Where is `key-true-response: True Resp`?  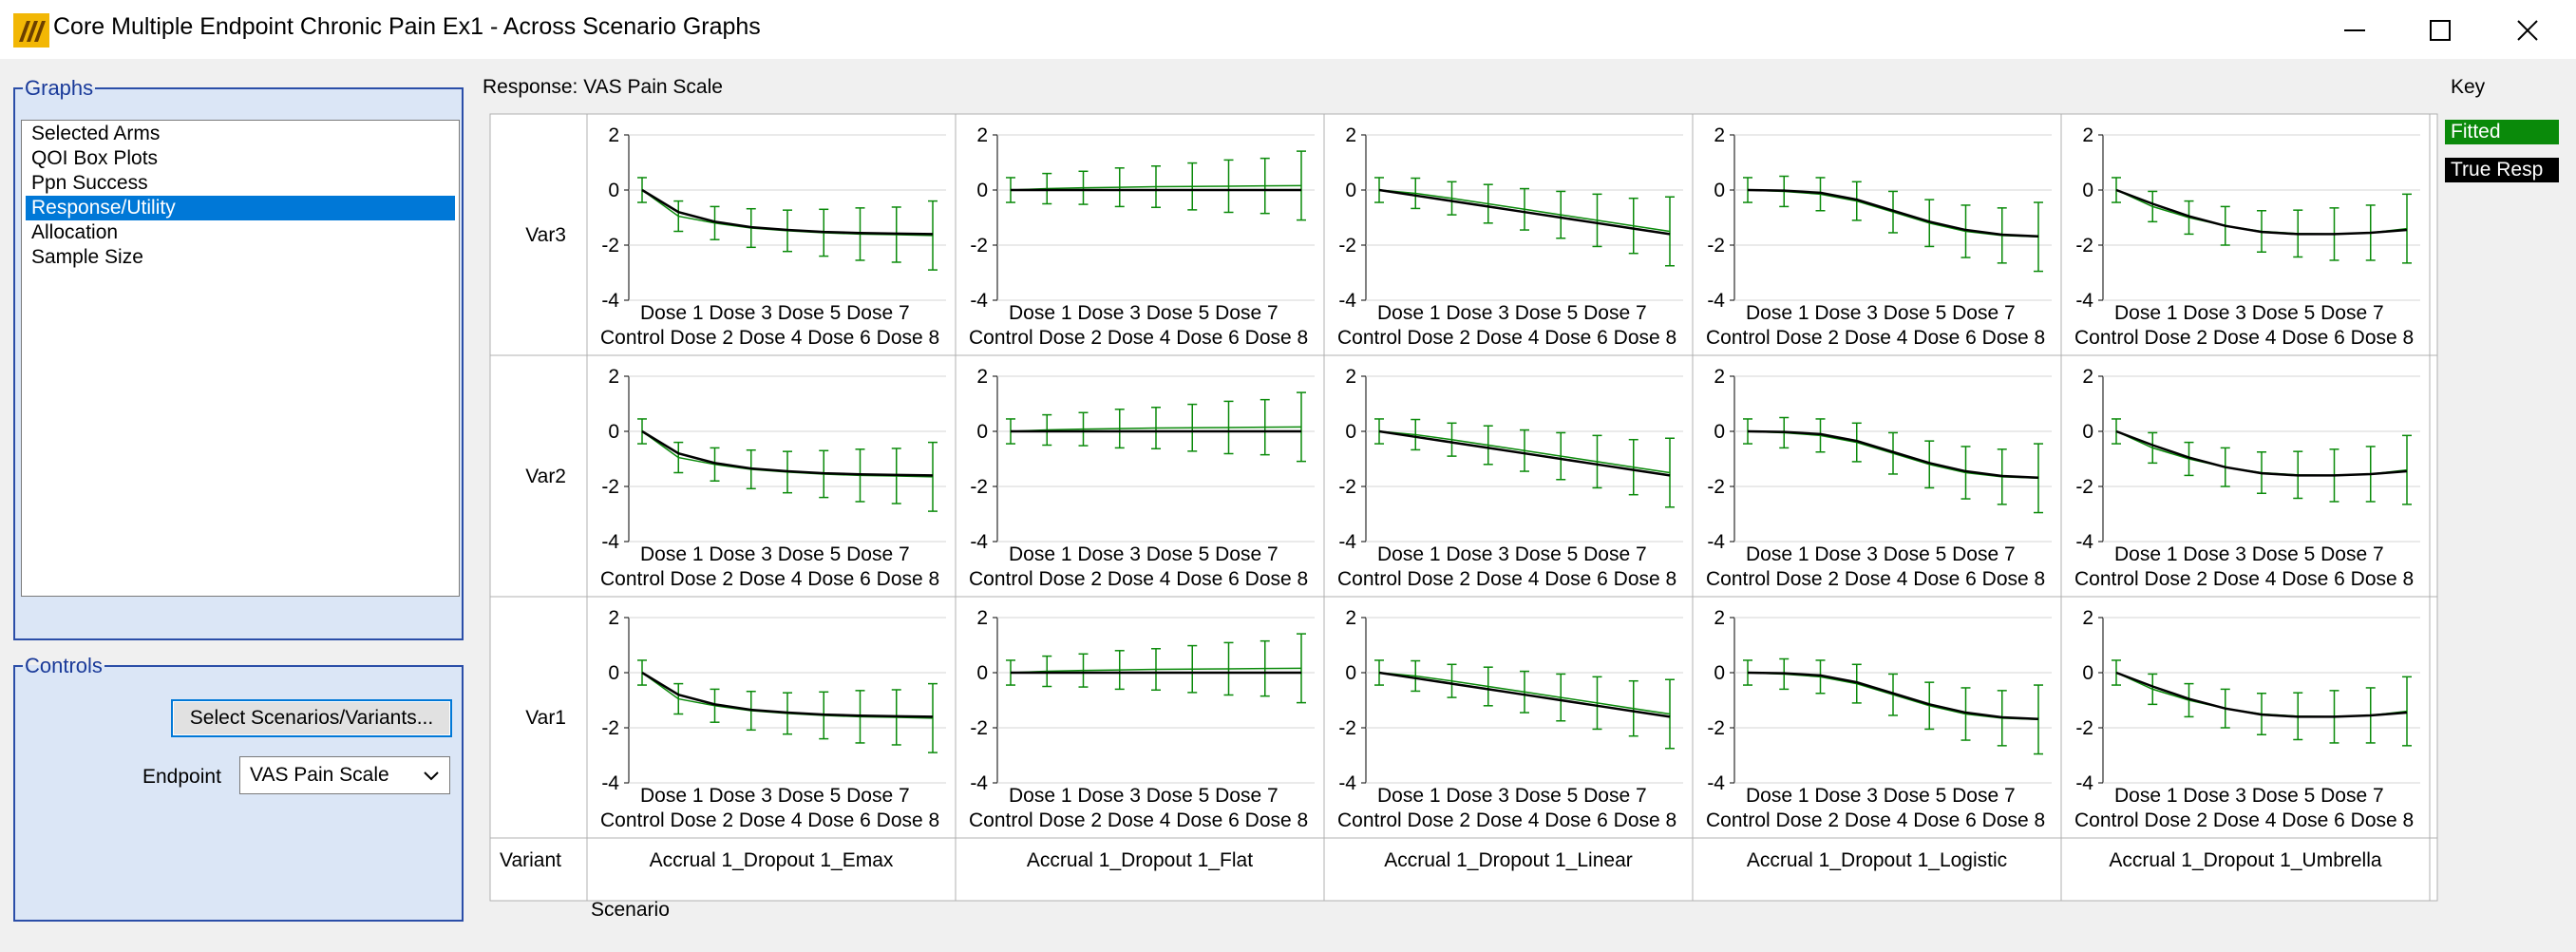 key-true-response: True Resp is located at coordinates (2502, 170).